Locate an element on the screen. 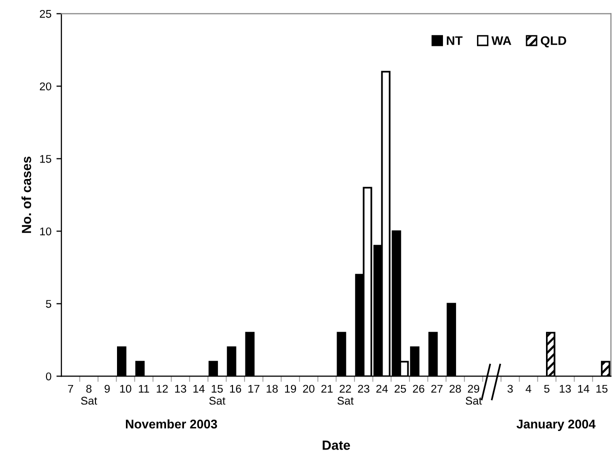 The width and height of the screenshot is (614, 456). y-tick-label: 15 is located at coordinates (46, 159).